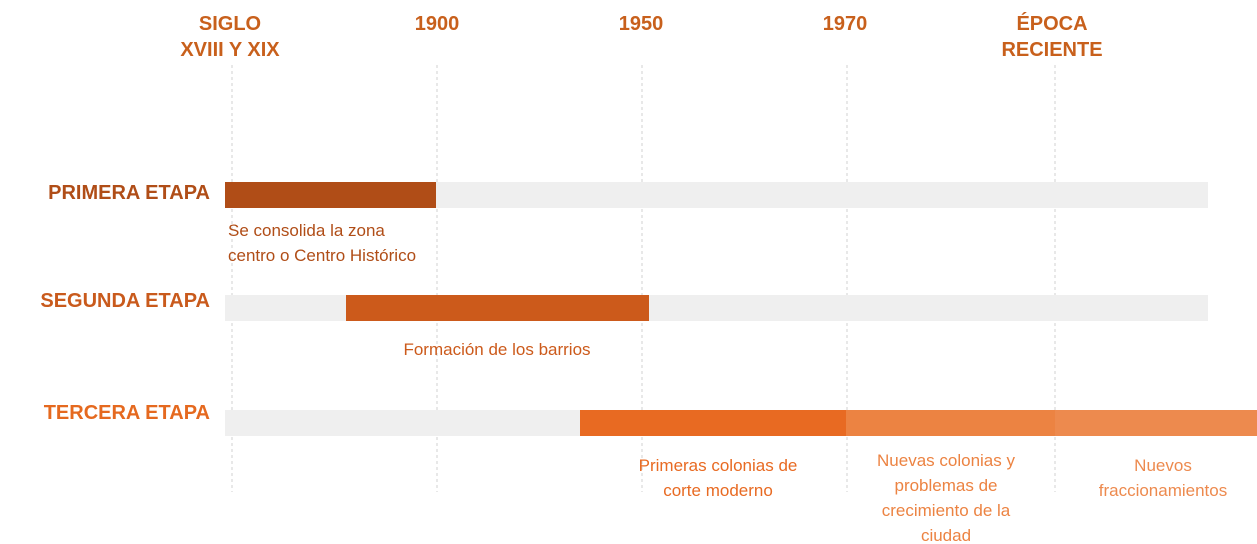 The image size is (1257, 544). What do you see at coordinates (718, 490) in the screenshot?
I see `stage-description: corte moderno` at bounding box center [718, 490].